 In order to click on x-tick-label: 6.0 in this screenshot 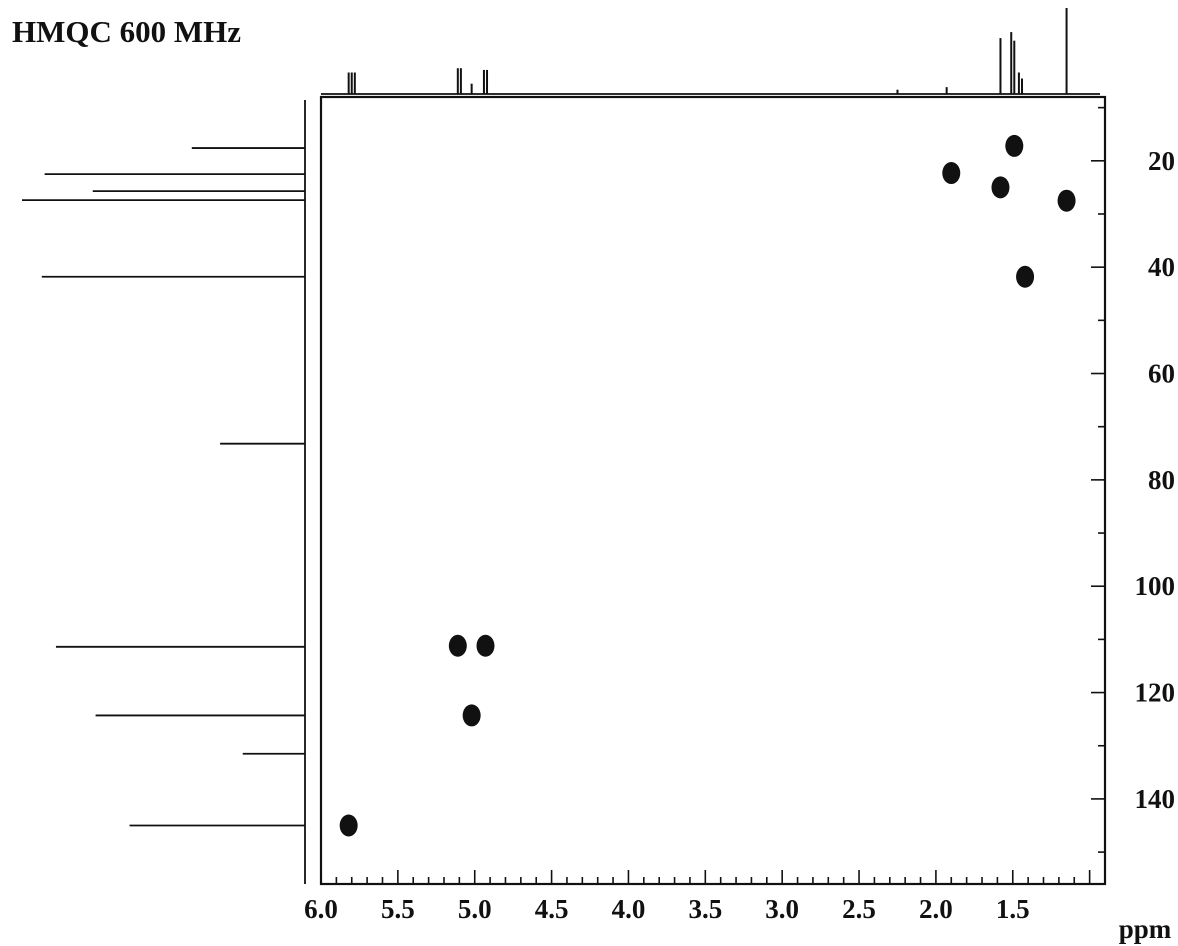, I will do `click(321, 909)`.